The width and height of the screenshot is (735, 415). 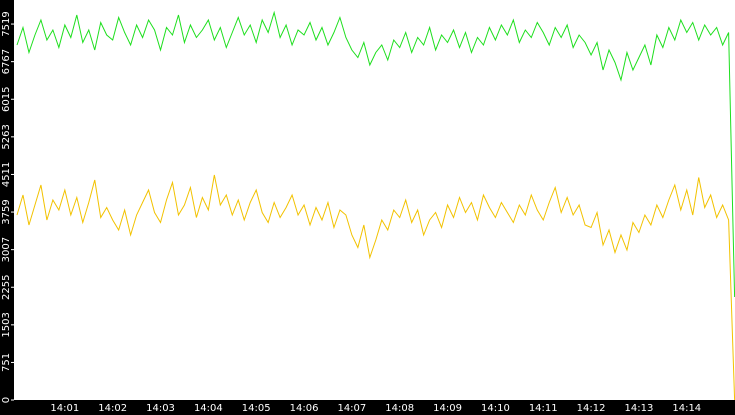 I want to click on y-tick-label: 4511, so click(x=6, y=174).